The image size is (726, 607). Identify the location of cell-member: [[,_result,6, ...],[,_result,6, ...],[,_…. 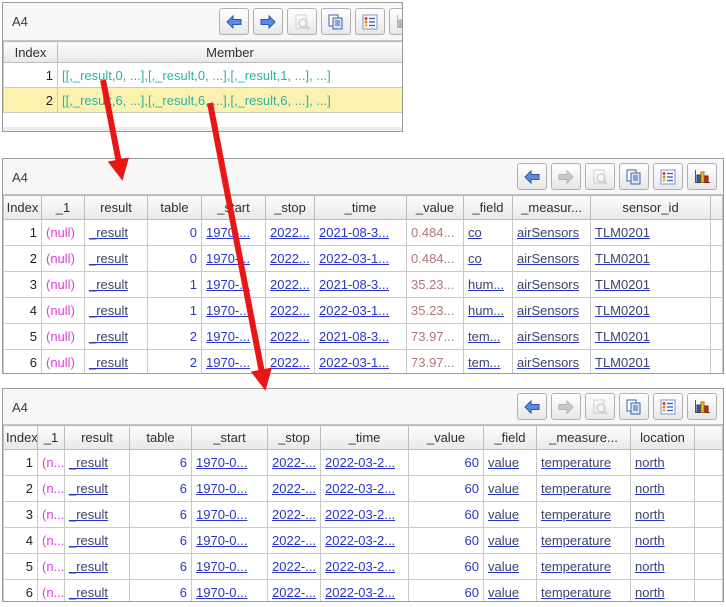
(229, 100).